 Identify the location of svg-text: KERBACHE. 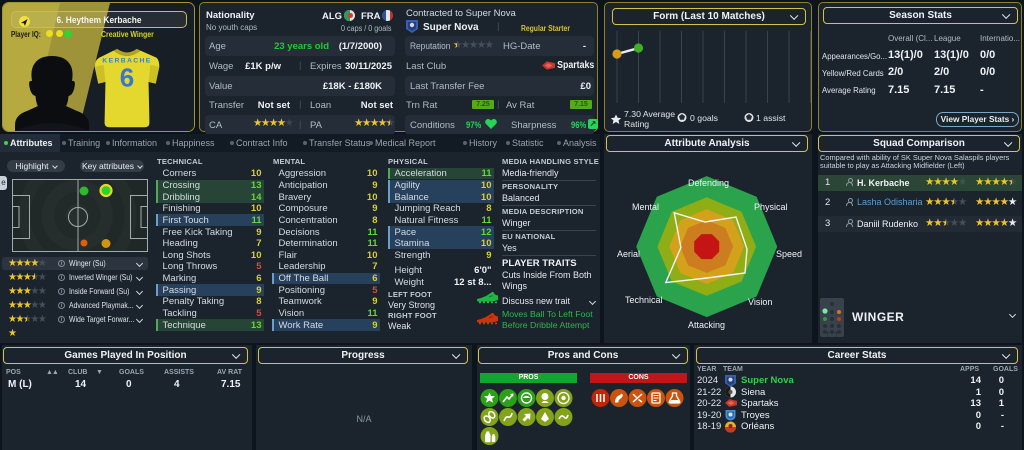
(126, 60).